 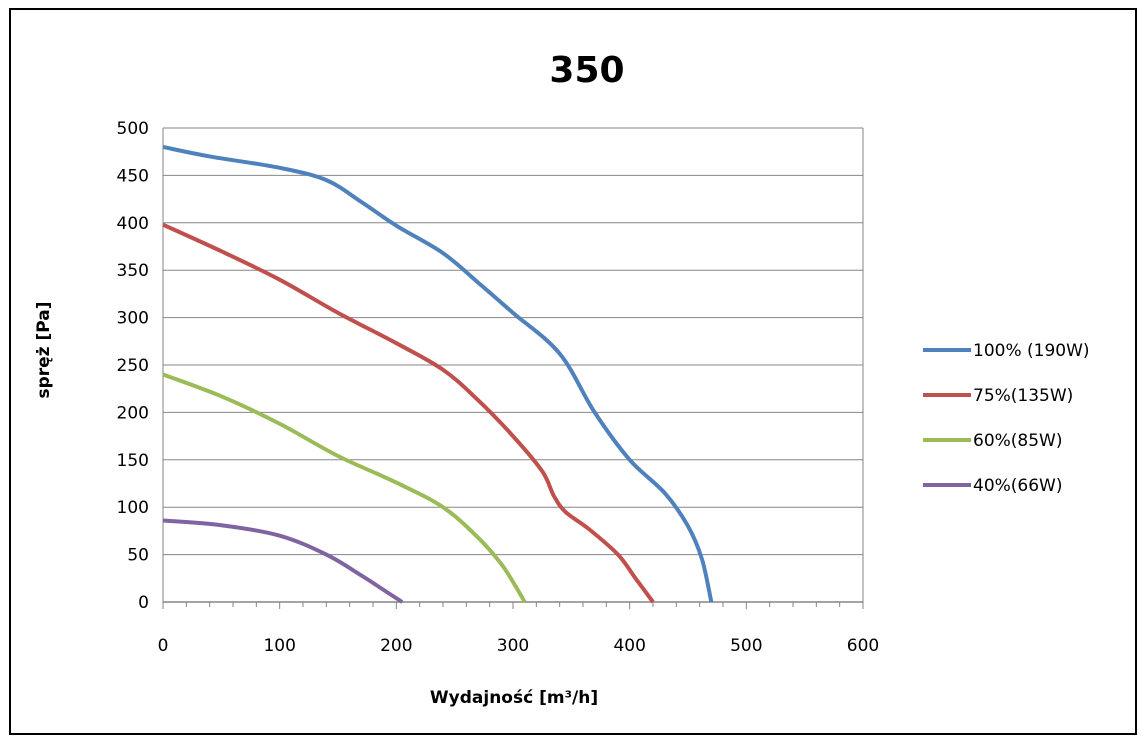 I want to click on legend-label-1: 100% (190W), so click(x=1031, y=351).